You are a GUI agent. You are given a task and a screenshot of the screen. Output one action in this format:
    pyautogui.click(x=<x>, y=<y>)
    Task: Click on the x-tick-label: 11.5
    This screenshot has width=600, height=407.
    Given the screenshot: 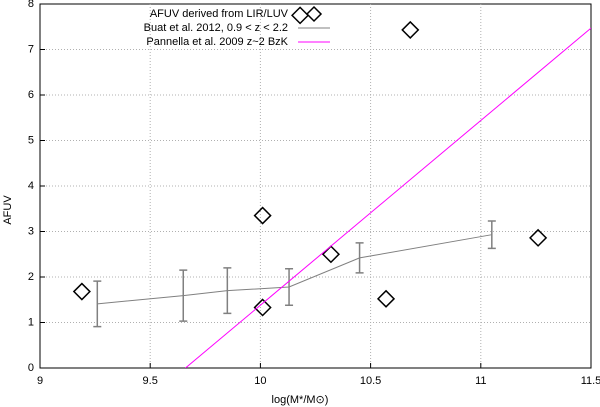 What is the action you would take?
    pyautogui.click(x=590, y=381)
    